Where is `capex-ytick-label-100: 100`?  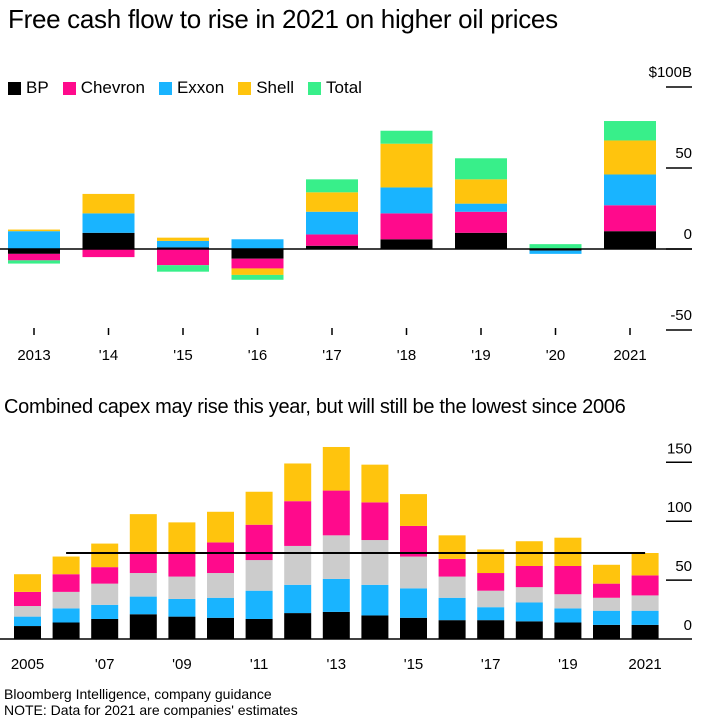 capex-ytick-label-100: 100 is located at coordinates (679, 507).